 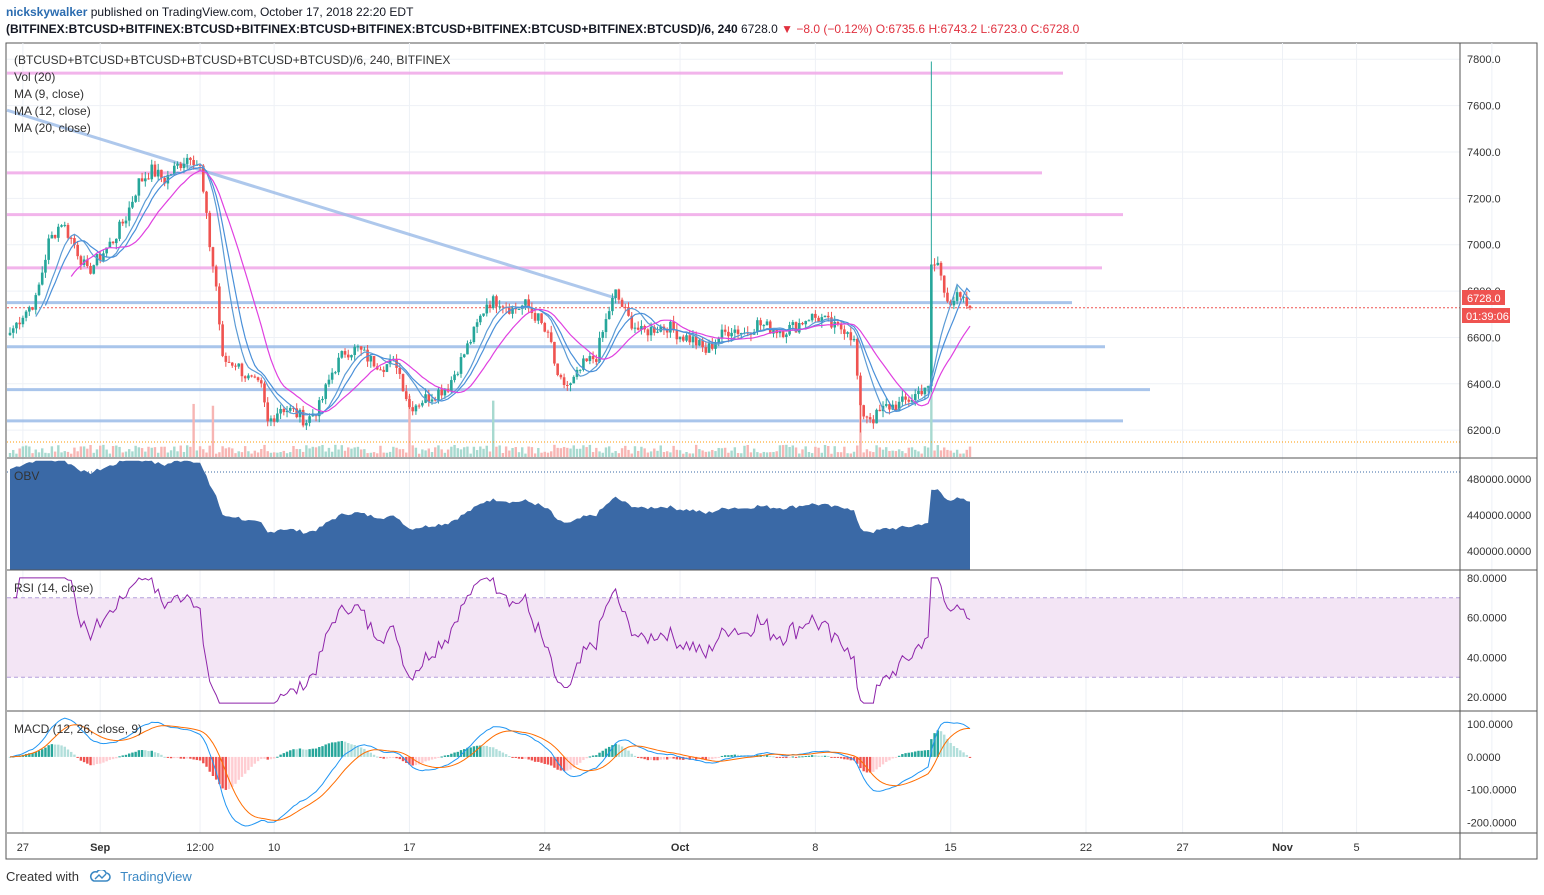 What do you see at coordinates (53, 588) in the screenshot?
I see `legend-rsi: RSI (14, close)` at bounding box center [53, 588].